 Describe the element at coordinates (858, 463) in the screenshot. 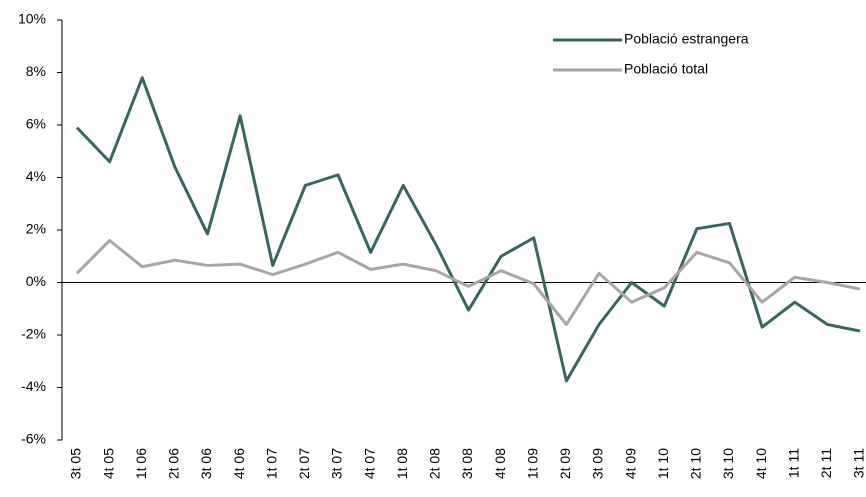

I see `x-tick-label: 3t 11` at that location.